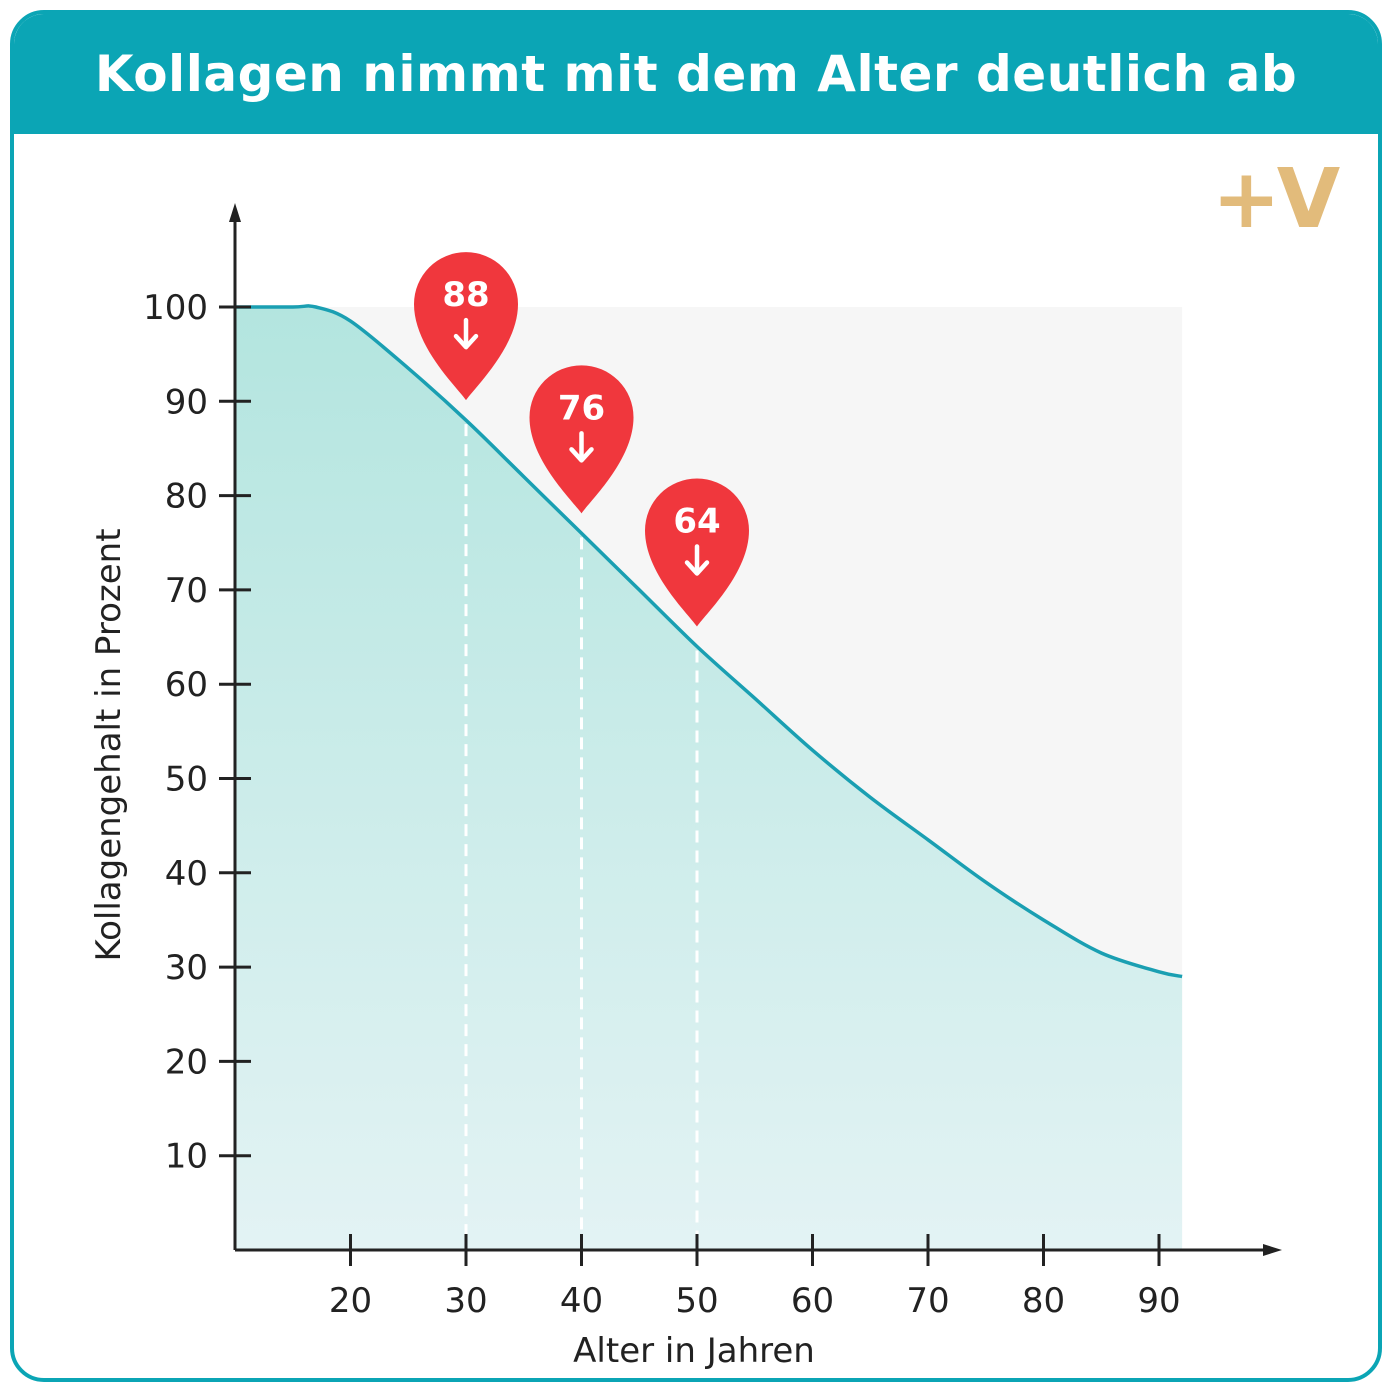 The image size is (1400, 1400). What do you see at coordinates (694, 1351) in the screenshot?
I see `x-axis-label: Alter in Jahren` at bounding box center [694, 1351].